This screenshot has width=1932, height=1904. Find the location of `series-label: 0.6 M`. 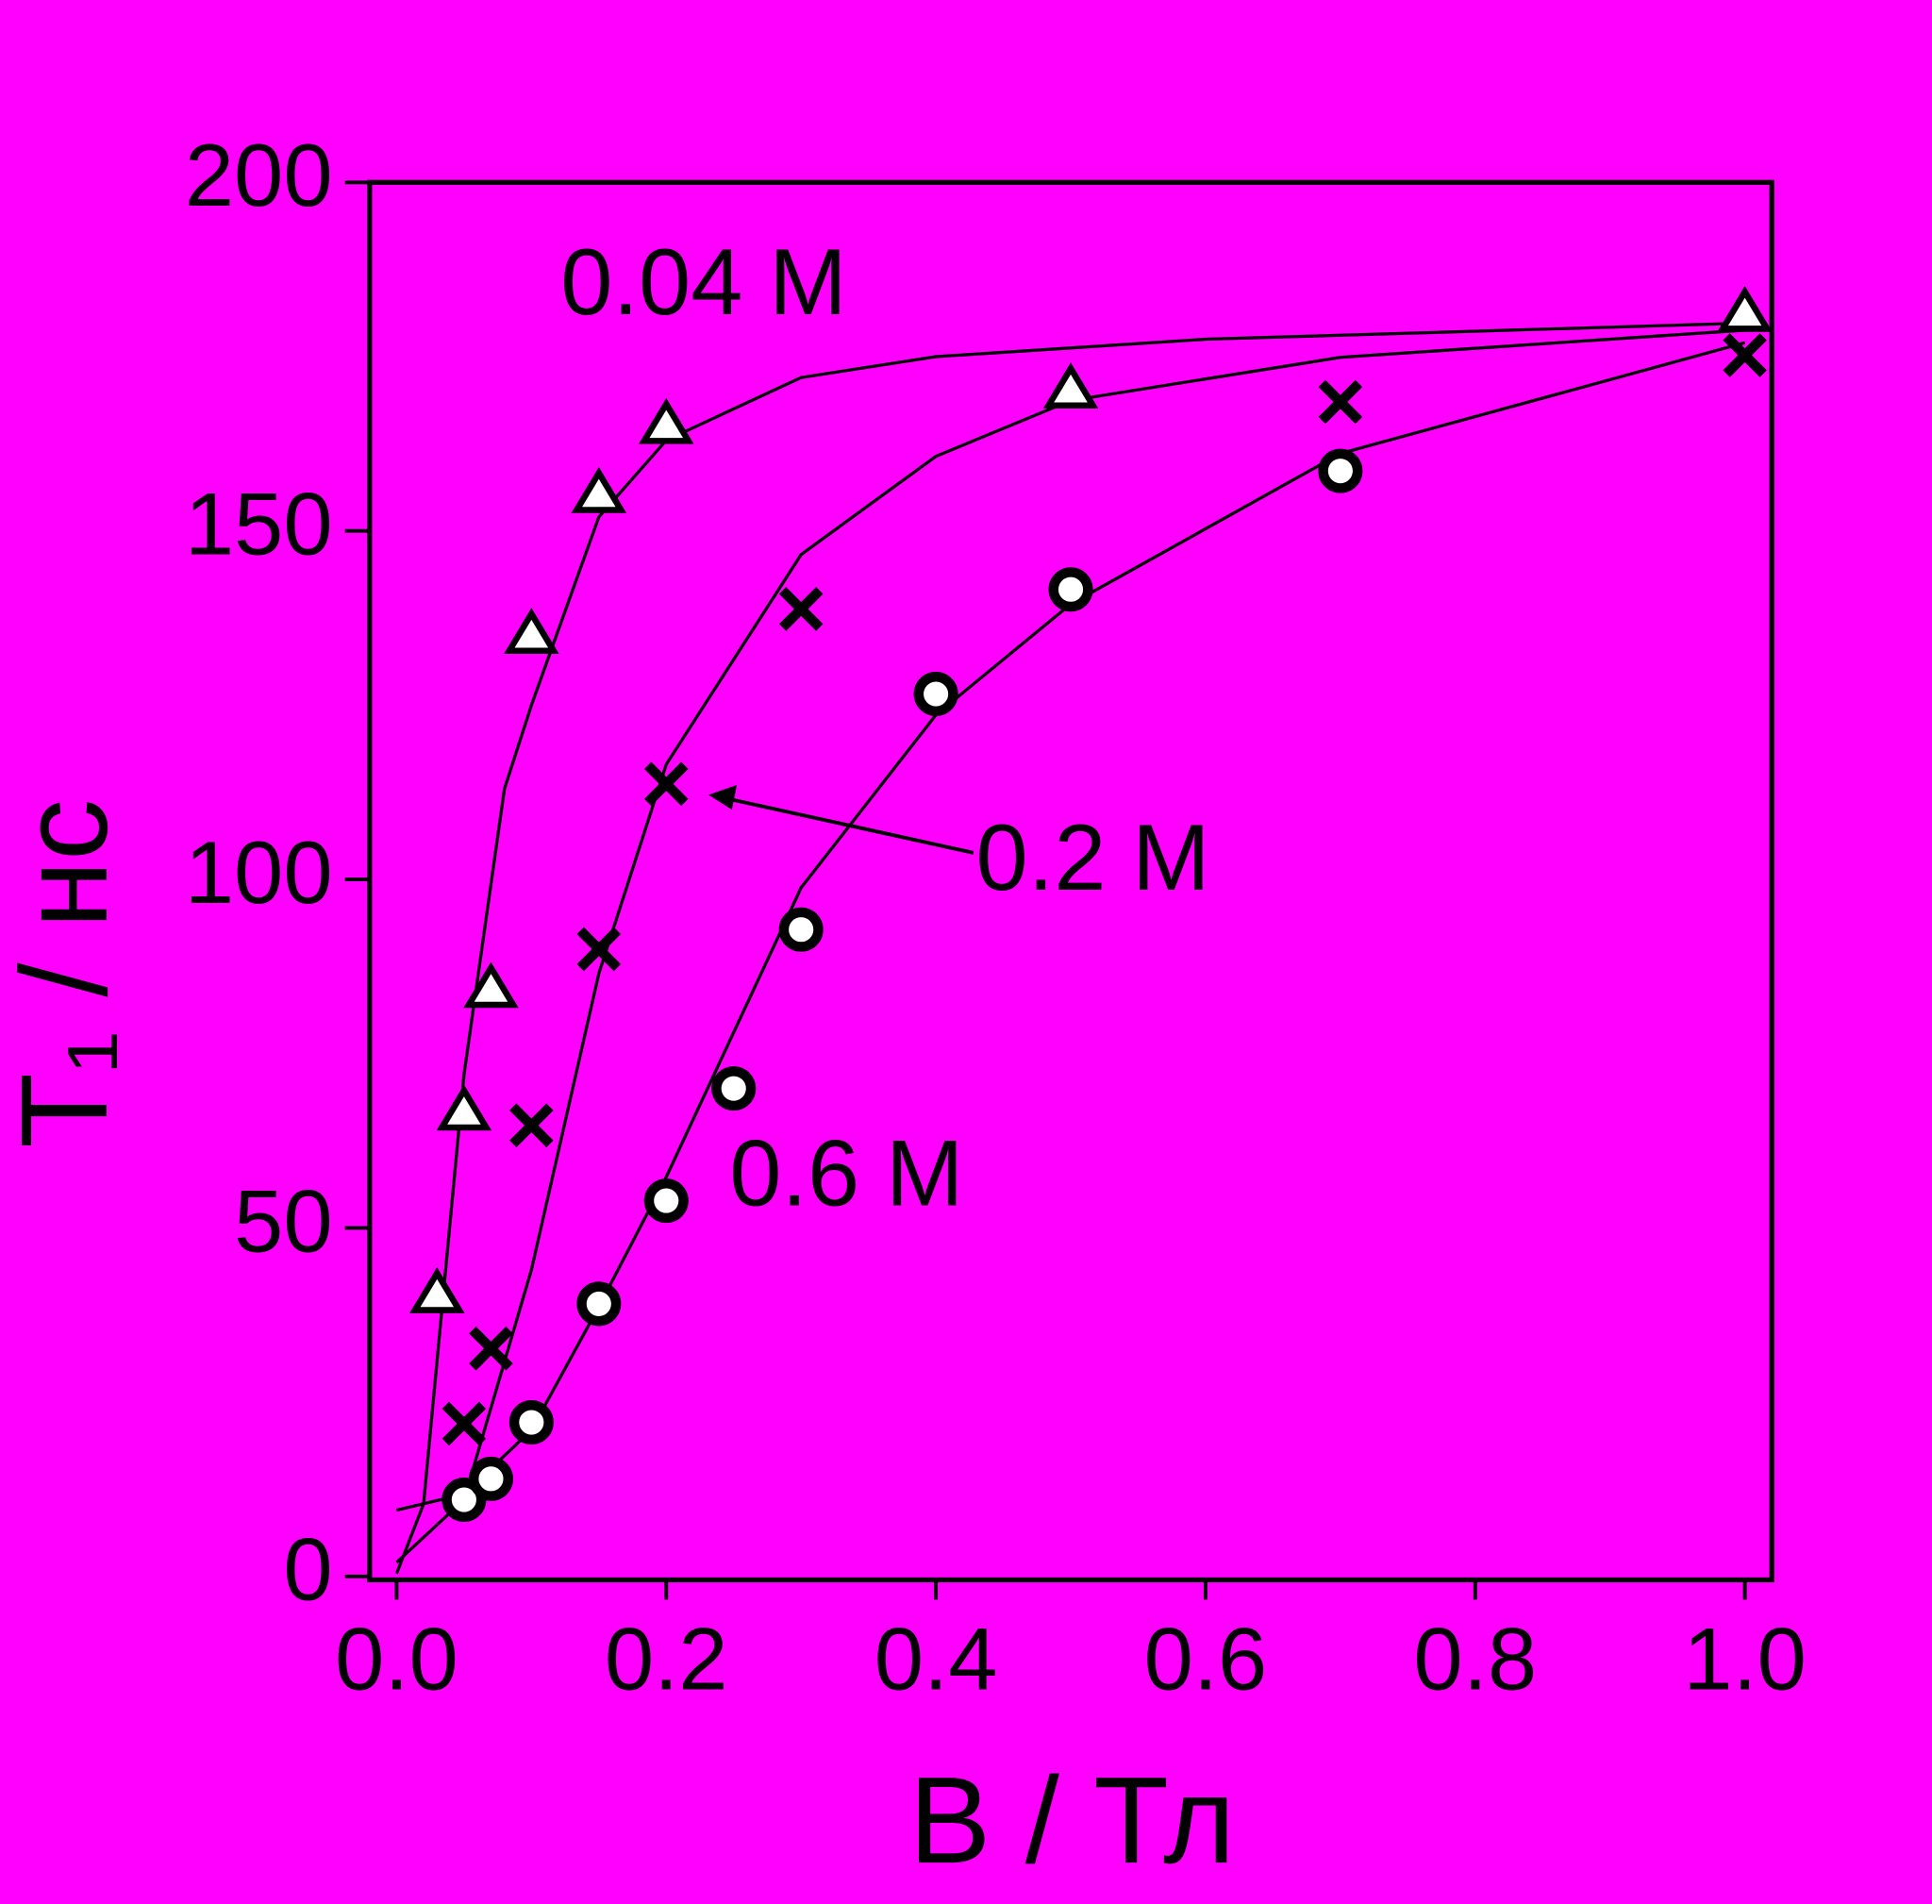

series-label: 0.6 M is located at coordinates (846, 1174).